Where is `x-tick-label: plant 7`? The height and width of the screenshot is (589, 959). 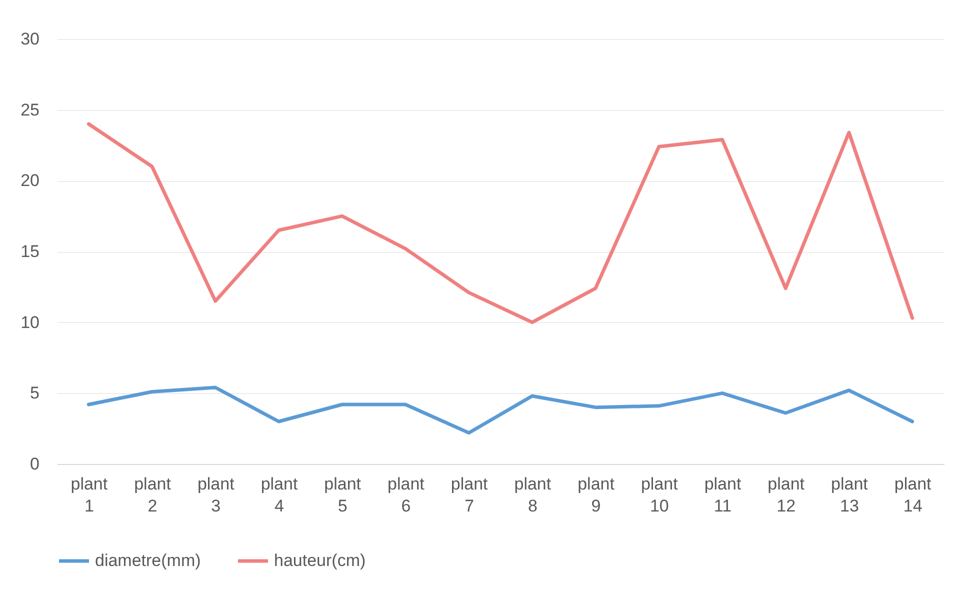 x-tick-label: plant 7 is located at coordinates (469, 495).